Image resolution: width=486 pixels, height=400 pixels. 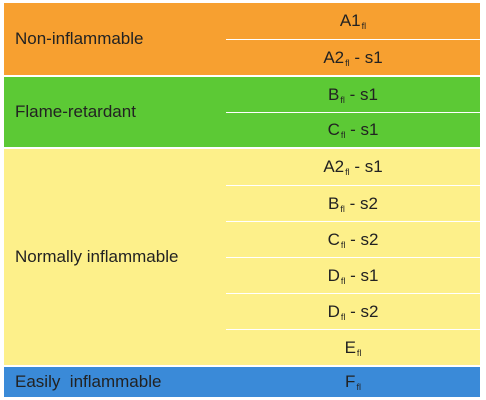 What do you see at coordinates (350, 381) in the screenshot?
I see `class-main: F` at bounding box center [350, 381].